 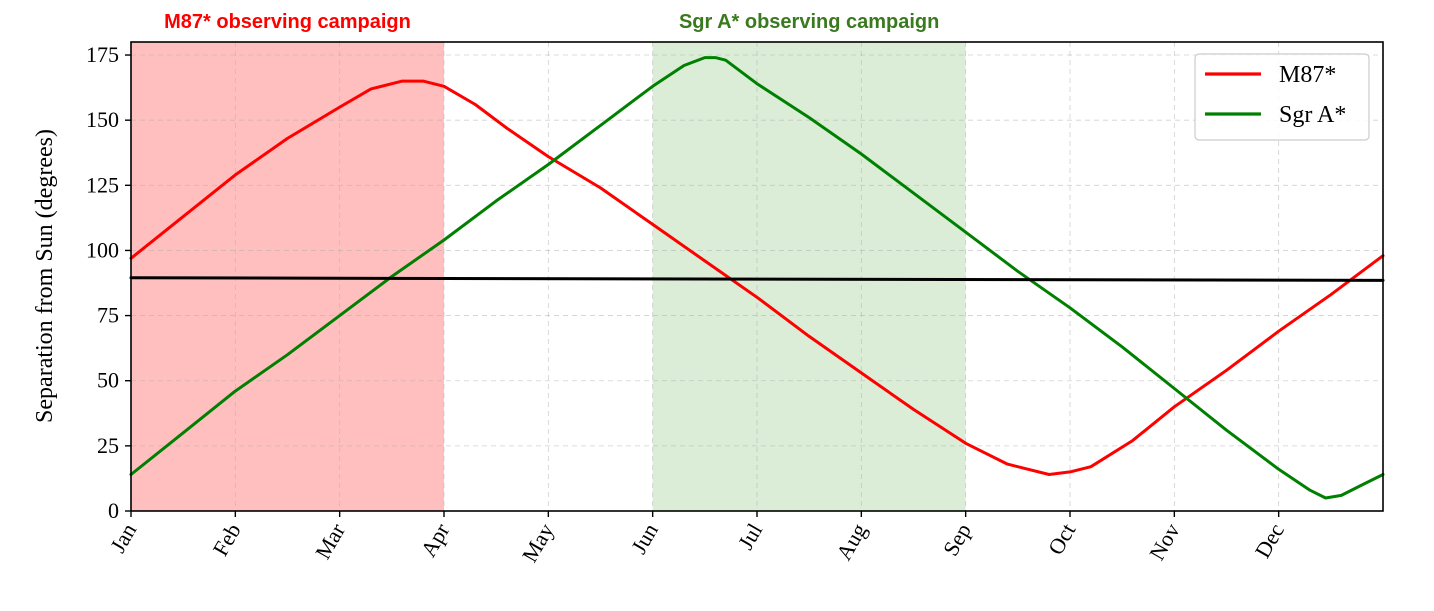 What do you see at coordinates (102, 54) in the screenshot?
I see `y-tick-label-7: 175` at bounding box center [102, 54].